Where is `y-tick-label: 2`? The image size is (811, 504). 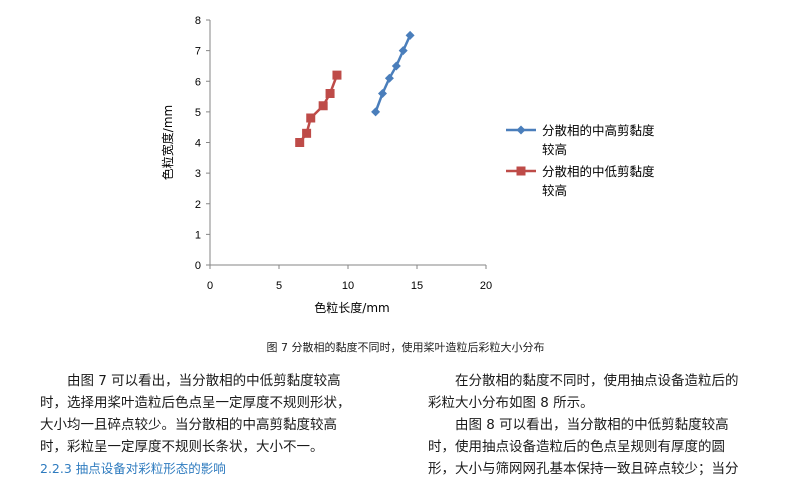
y-tick-label: 2 is located at coordinates (198, 205).